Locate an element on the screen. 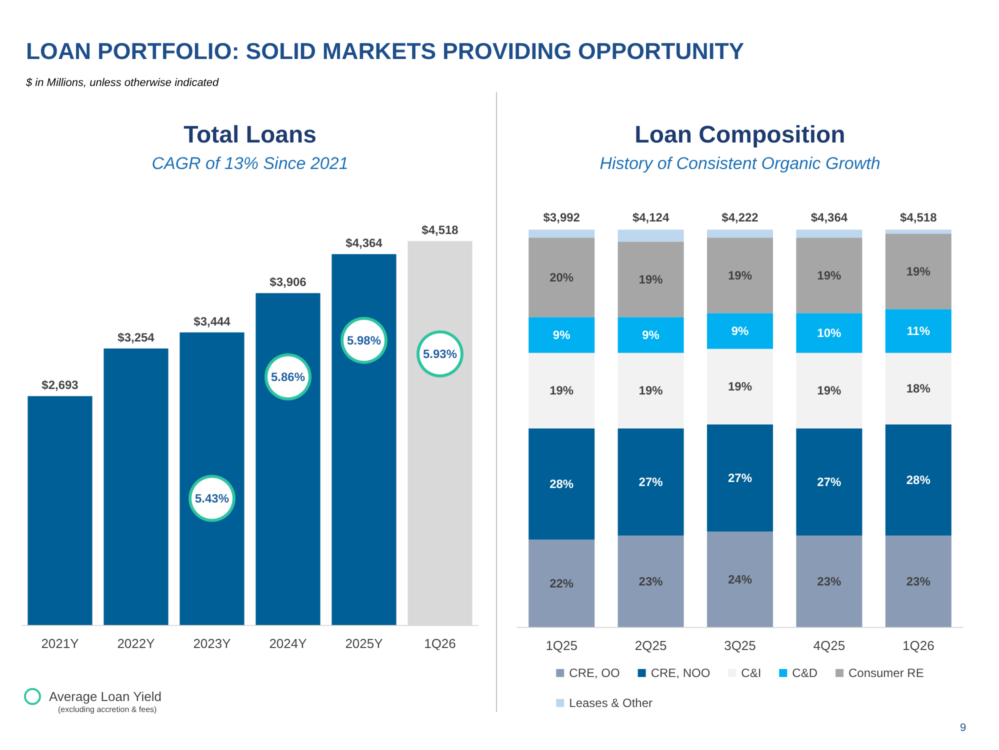  annotation: $4,364 is located at coordinates (829, 217).